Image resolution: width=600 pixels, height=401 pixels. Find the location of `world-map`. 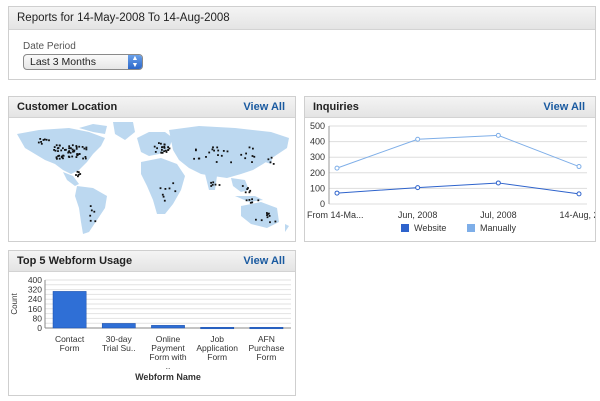

world-map is located at coordinates (153, 178).